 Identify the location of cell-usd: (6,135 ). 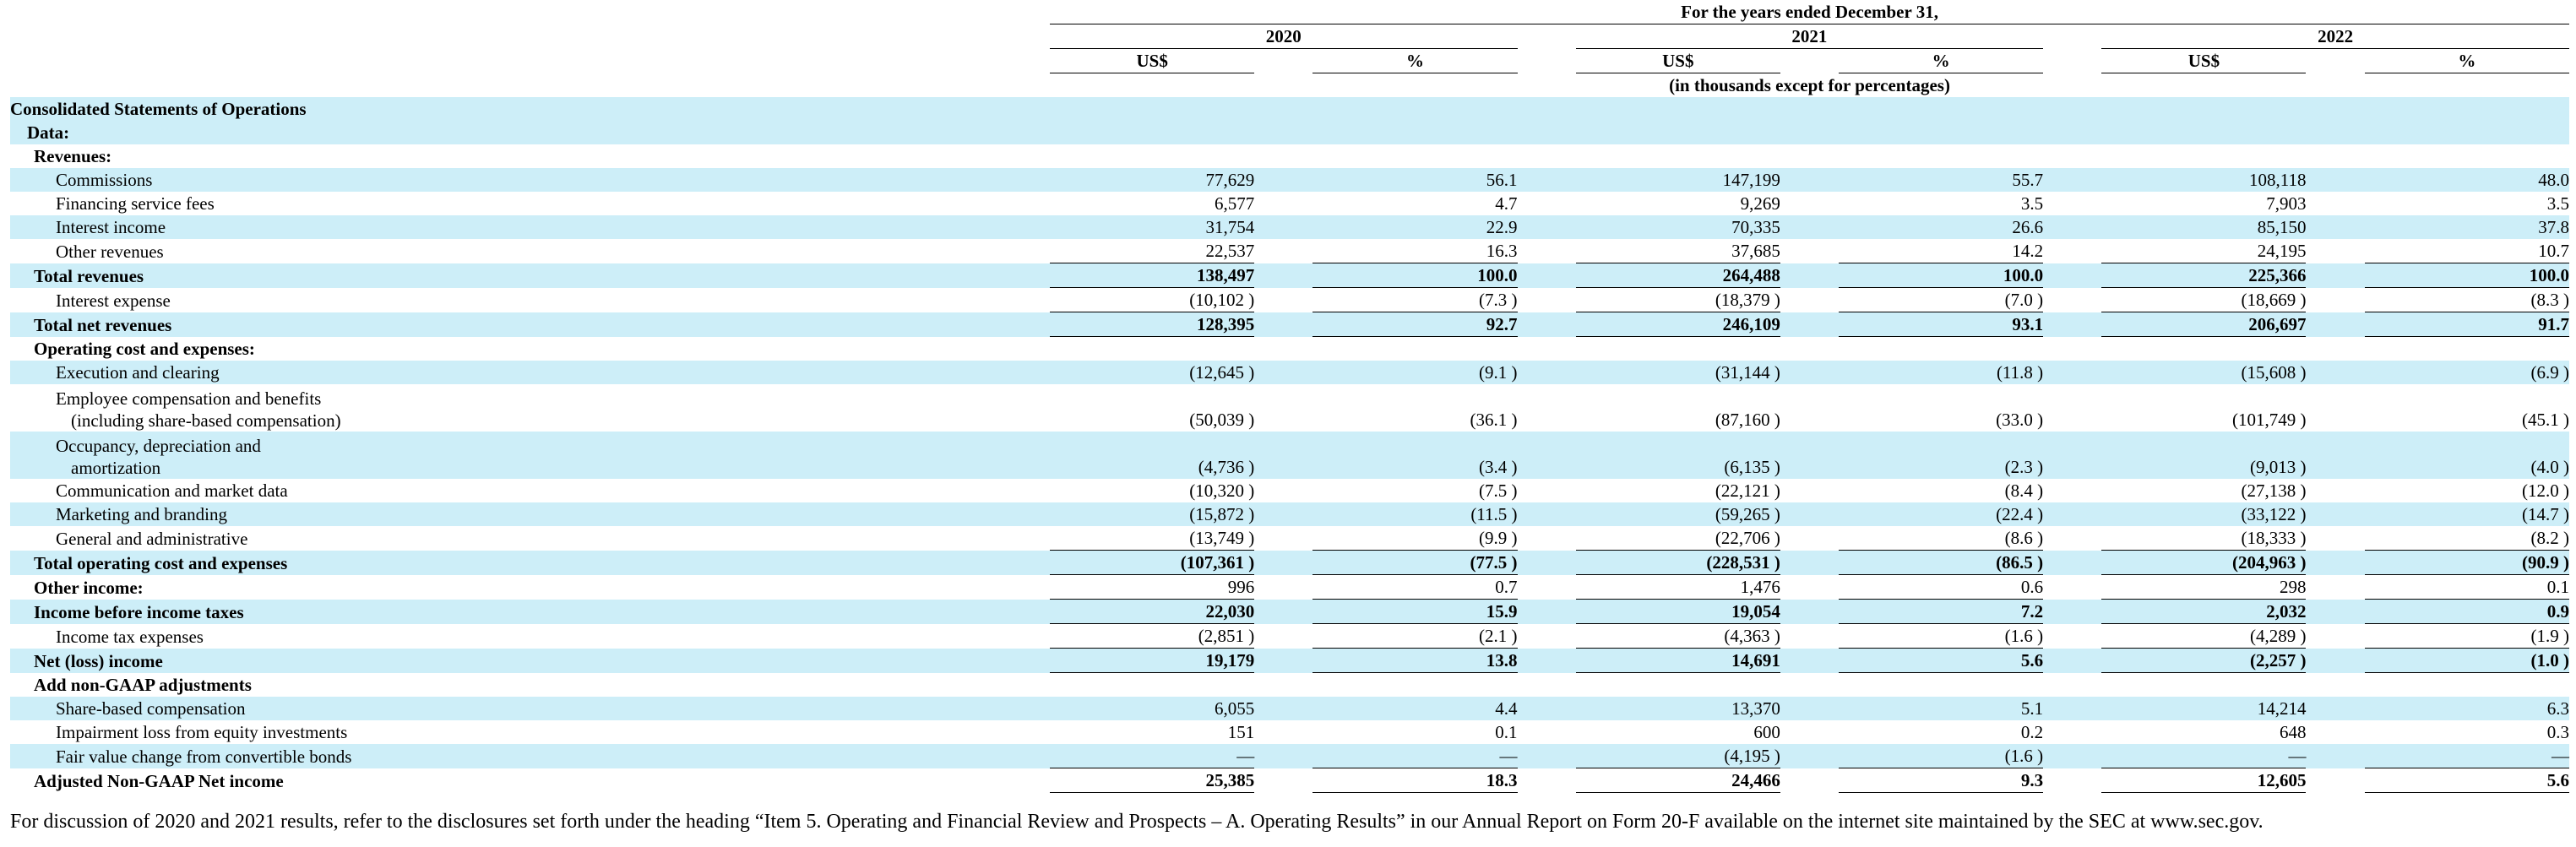
(1677, 455).